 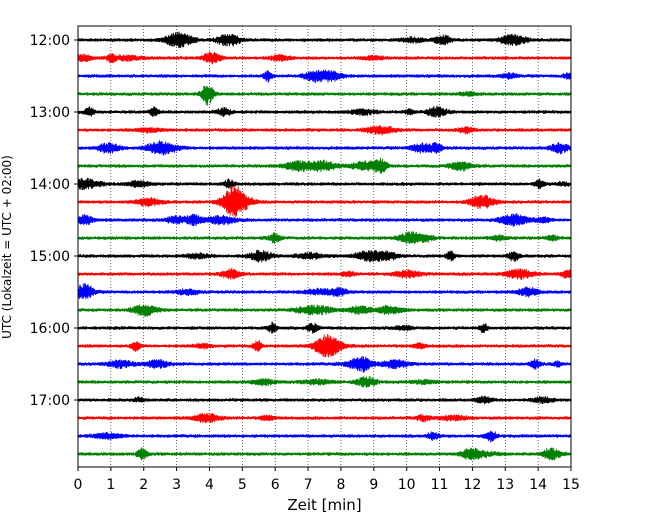 What do you see at coordinates (176, 485) in the screenshot?
I see `x-tick-label-3: 3` at bounding box center [176, 485].